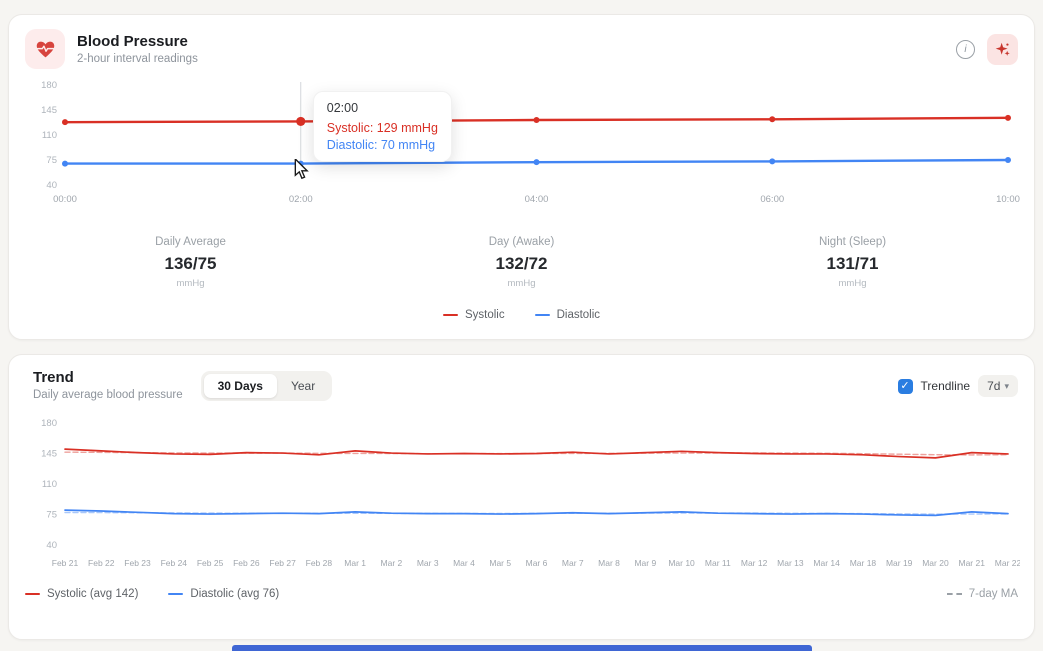  I want to click on svg-text: Mar 19, so click(899, 563).